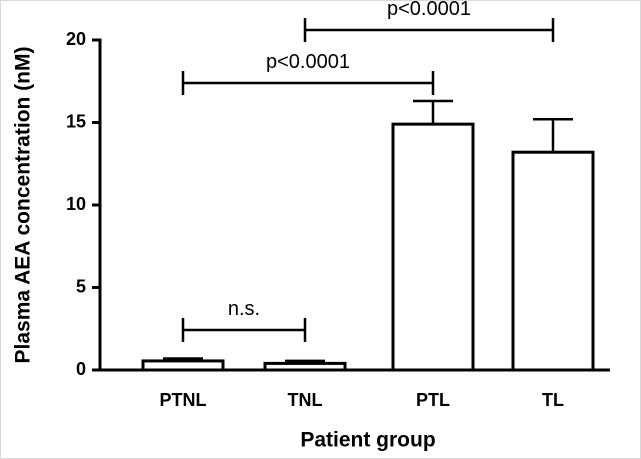  Describe the element at coordinates (367, 440) in the screenshot. I see `x-axis-title: Patient group` at that location.